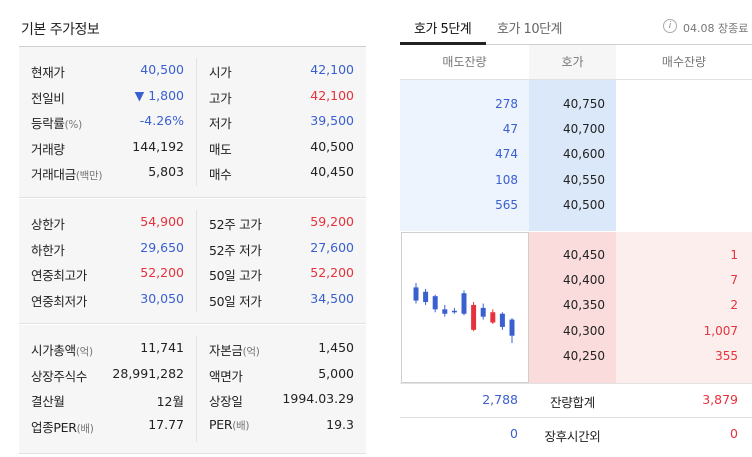 The height and width of the screenshot is (457, 752). Describe the element at coordinates (48, 72) in the screenshot. I see `info-label-text: 현재가` at that location.